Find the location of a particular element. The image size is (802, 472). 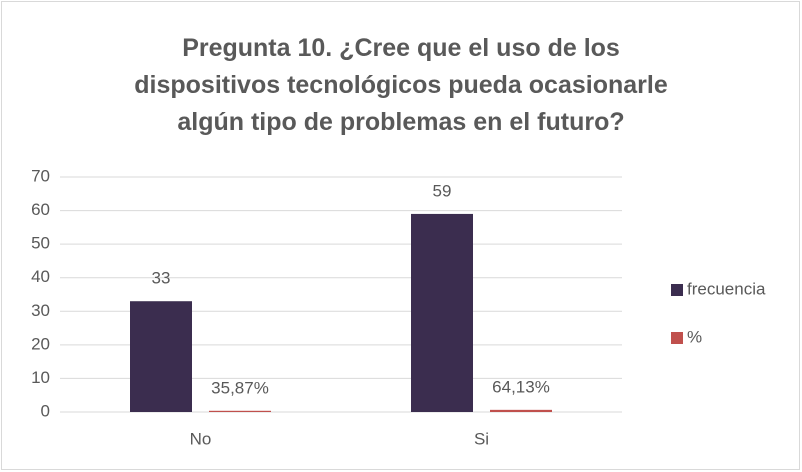

x-tick-label: No is located at coordinates (201, 438).